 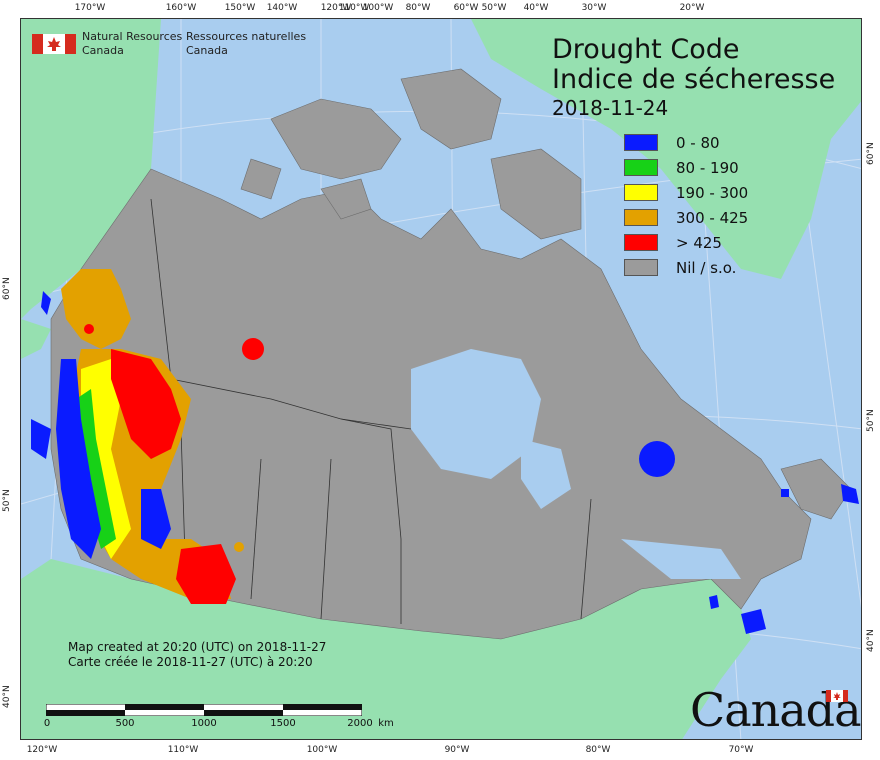 I want to click on scale-label: 2000, so click(x=360, y=723).